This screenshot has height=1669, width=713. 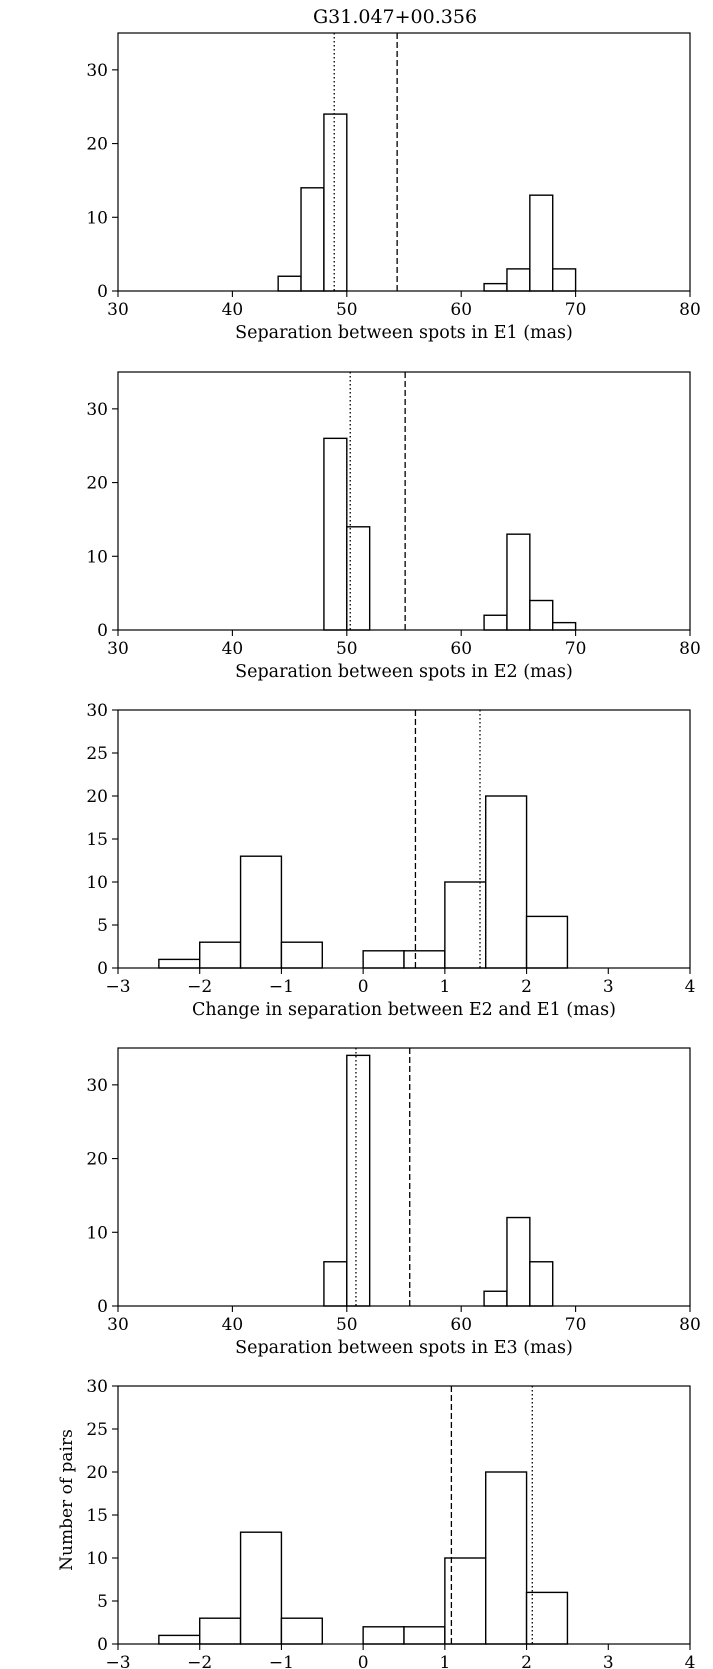 I want to click on y-axis-label: Number of pairs, so click(x=67, y=1500).